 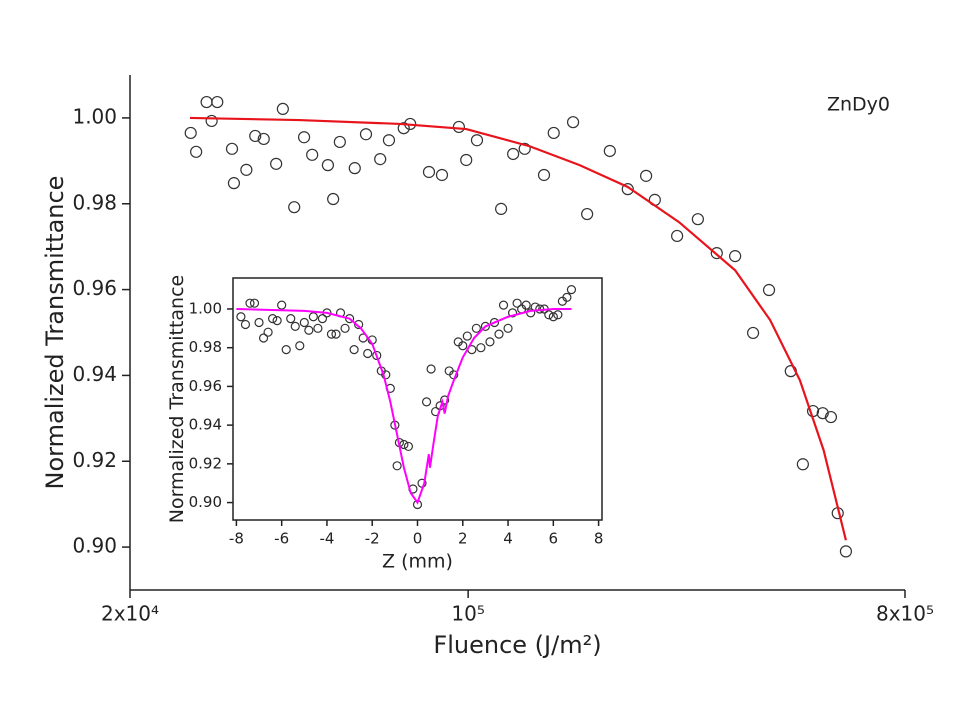 What do you see at coordinates (404, 406) in the screenshot?
I see `fit-line` at bounding box center [404, 406].